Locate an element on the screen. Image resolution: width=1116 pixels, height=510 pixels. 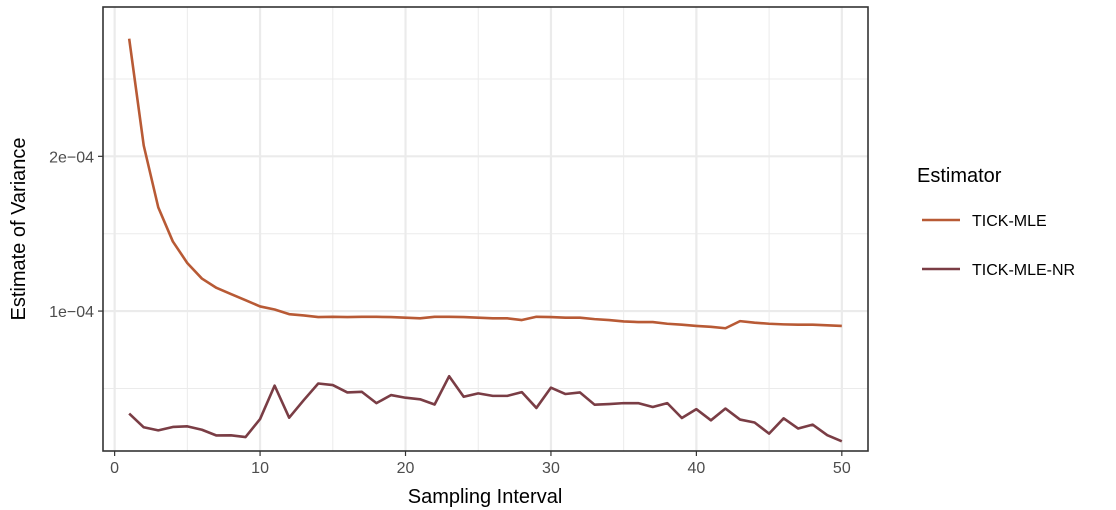
x-tick-label: 50 is located at coordinates (842, 468).